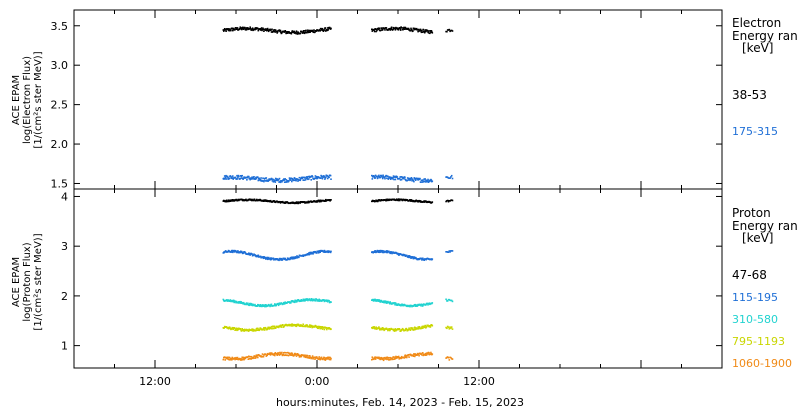  What do you see at coordinates (765, 226) in the screenshot?
I see `proton-legend-title-2: Energy ran` at bounding box center [765, 226].